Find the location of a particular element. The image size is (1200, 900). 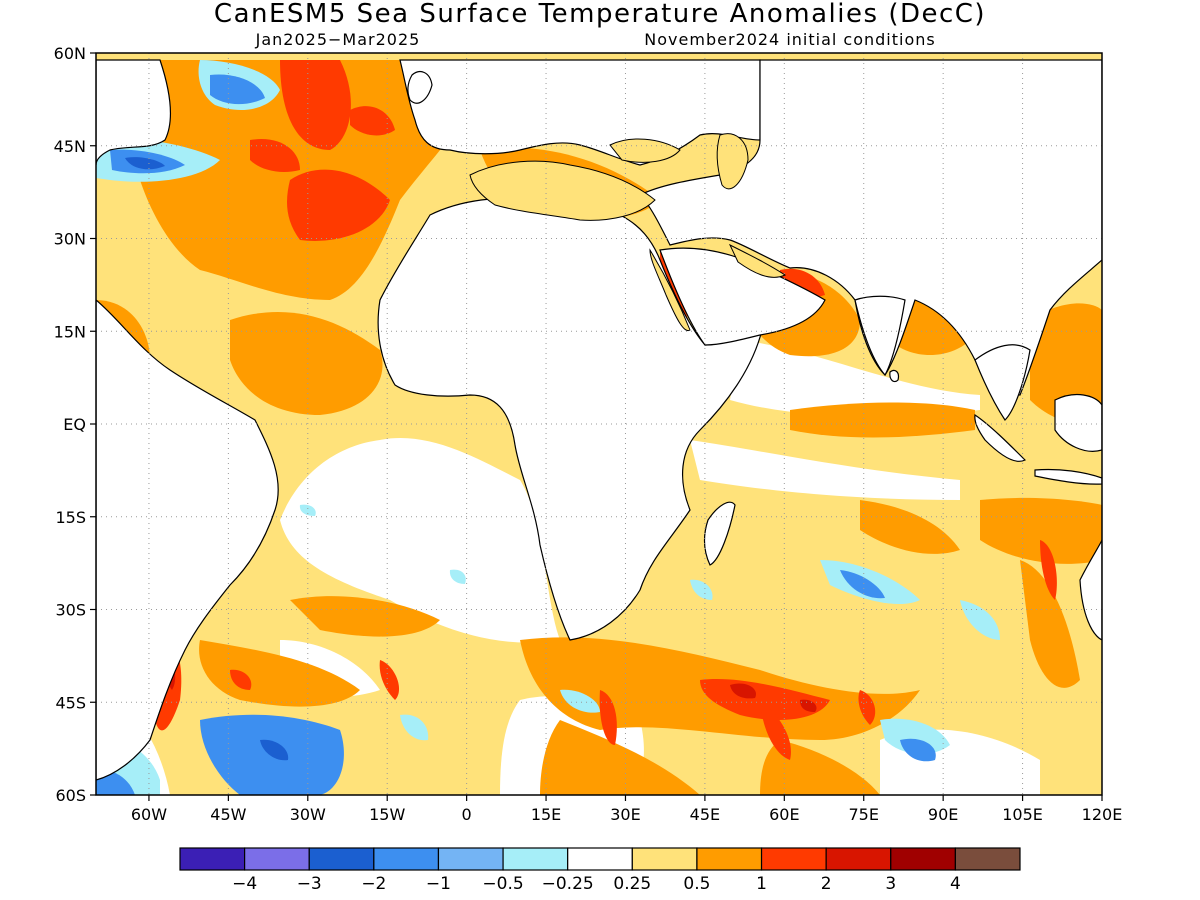

lon-tick-label: 90E is located at coordinates (943, 814).